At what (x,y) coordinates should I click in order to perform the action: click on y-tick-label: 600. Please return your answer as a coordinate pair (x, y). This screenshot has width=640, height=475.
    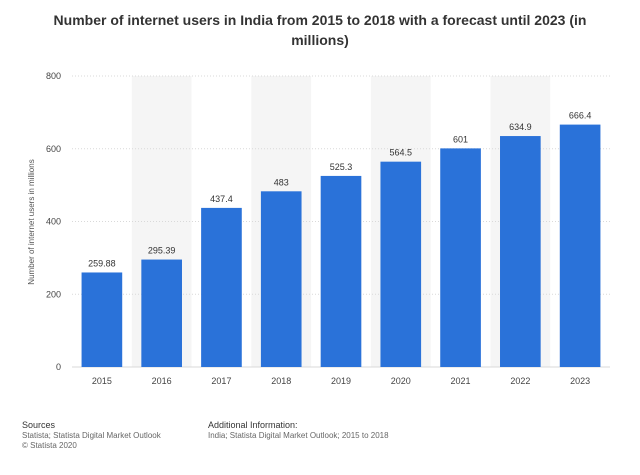
    Looking at the image, I should click on (53, 149).